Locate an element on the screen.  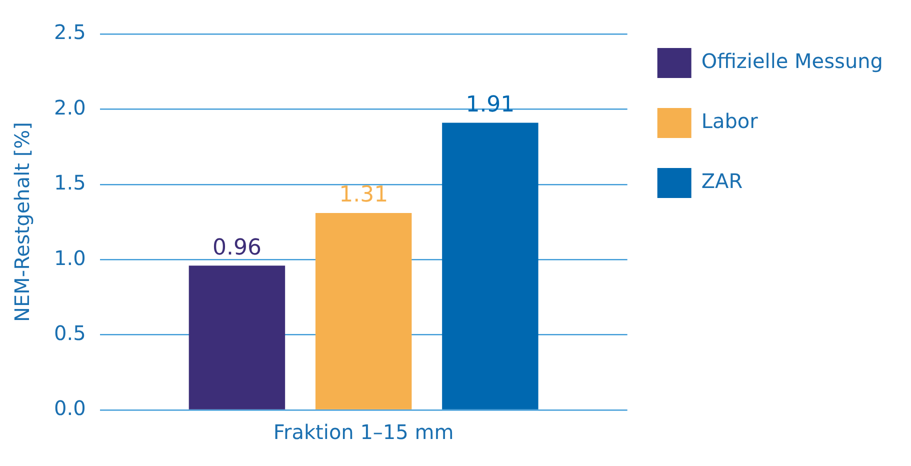
y-axis-title: NEM-Restgehalt [%] is located at coordinates (22, 222).